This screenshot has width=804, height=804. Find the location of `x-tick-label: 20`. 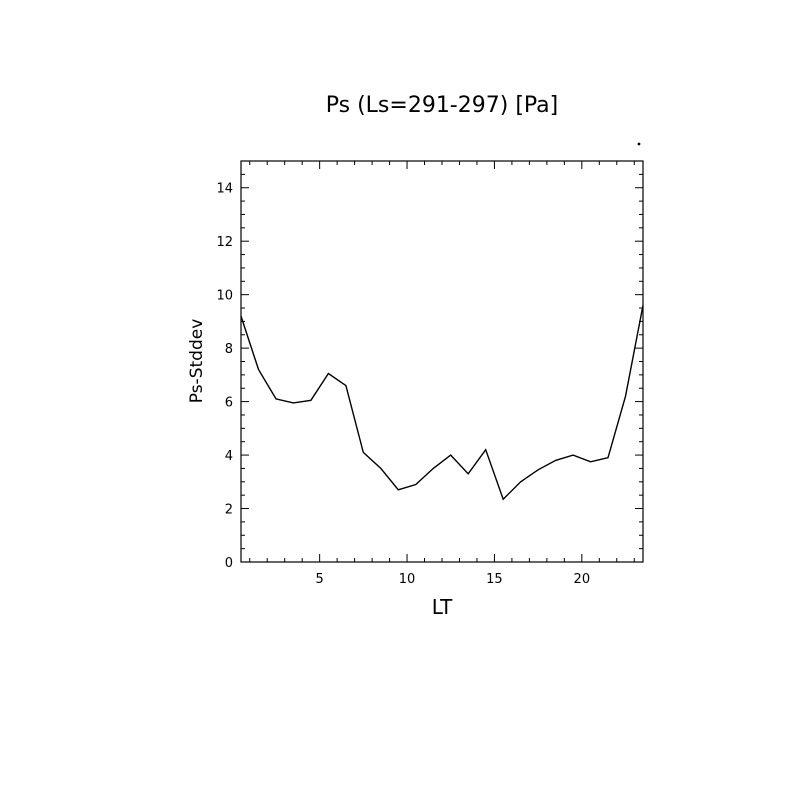

x-tick-label: 20 is located at coordinates (582, 579).